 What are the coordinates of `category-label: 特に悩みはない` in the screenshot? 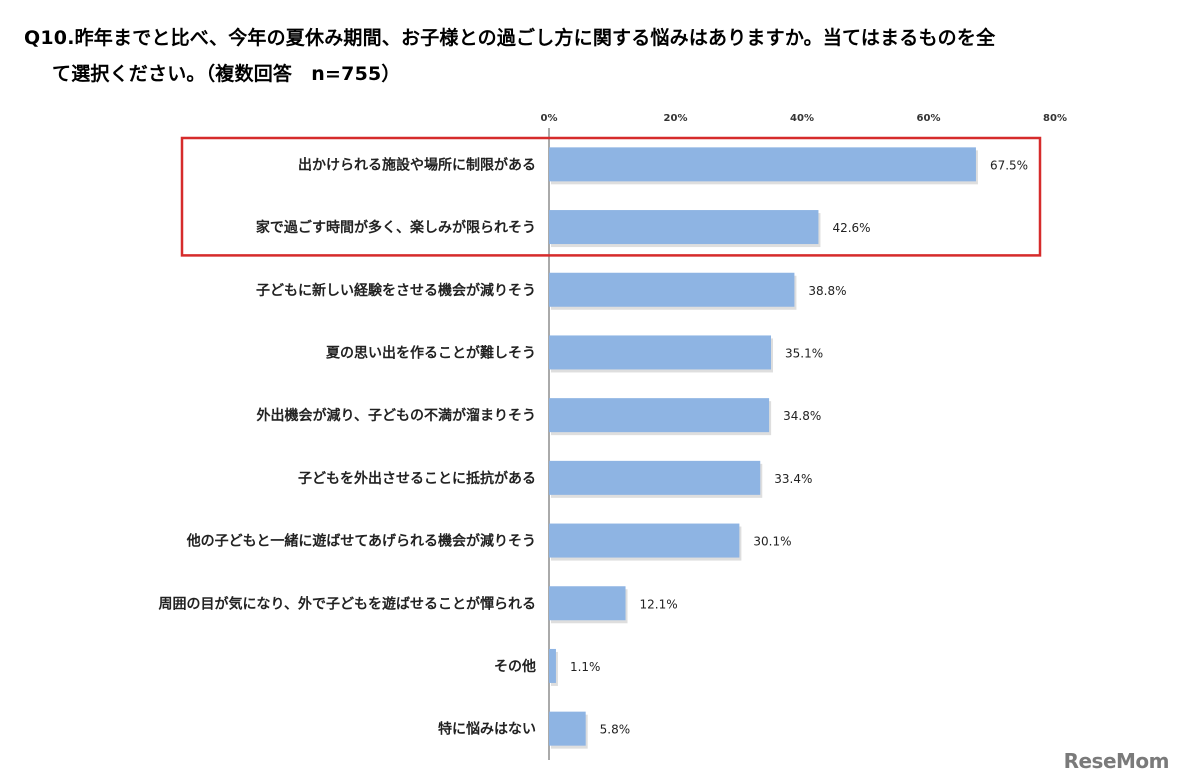 It's located at (487, 729).